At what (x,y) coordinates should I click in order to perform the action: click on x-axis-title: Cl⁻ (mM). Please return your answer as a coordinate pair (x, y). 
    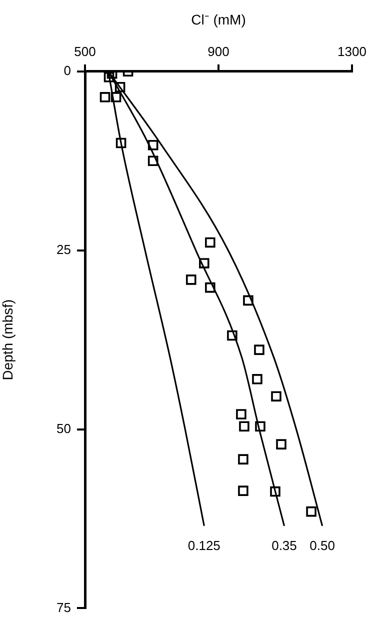
    Looking at the image, I should click on (218, 19).